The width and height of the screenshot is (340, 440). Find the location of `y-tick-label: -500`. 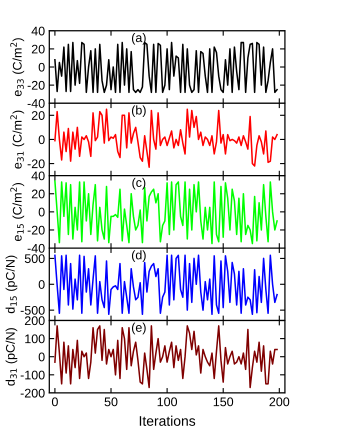

y-tick-label: -500 is located at coordinates (32, 310).